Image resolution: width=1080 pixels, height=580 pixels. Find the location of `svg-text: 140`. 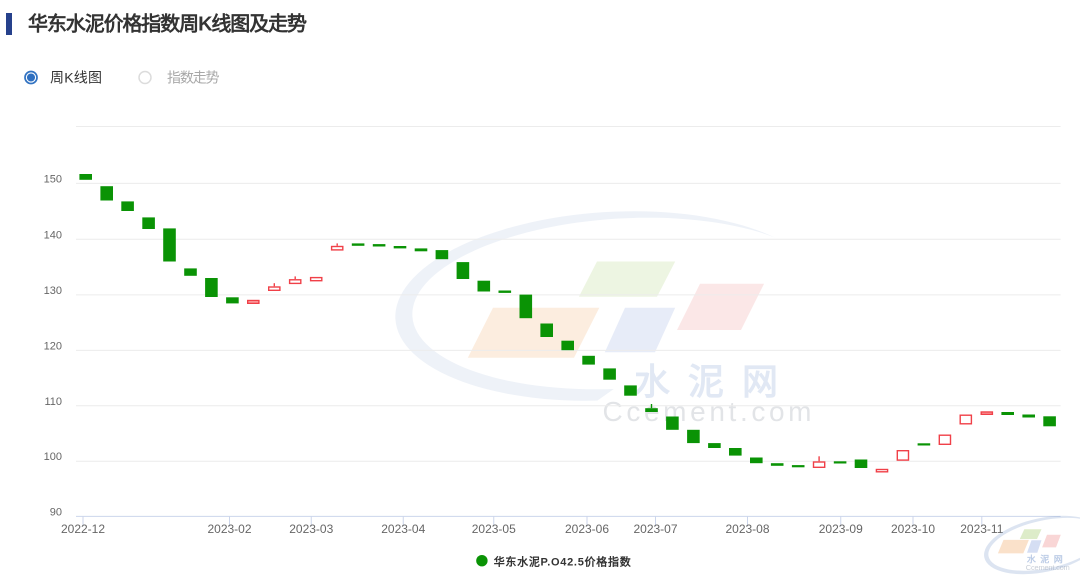

svg-text: 140 is located at coordinates (53, 235).